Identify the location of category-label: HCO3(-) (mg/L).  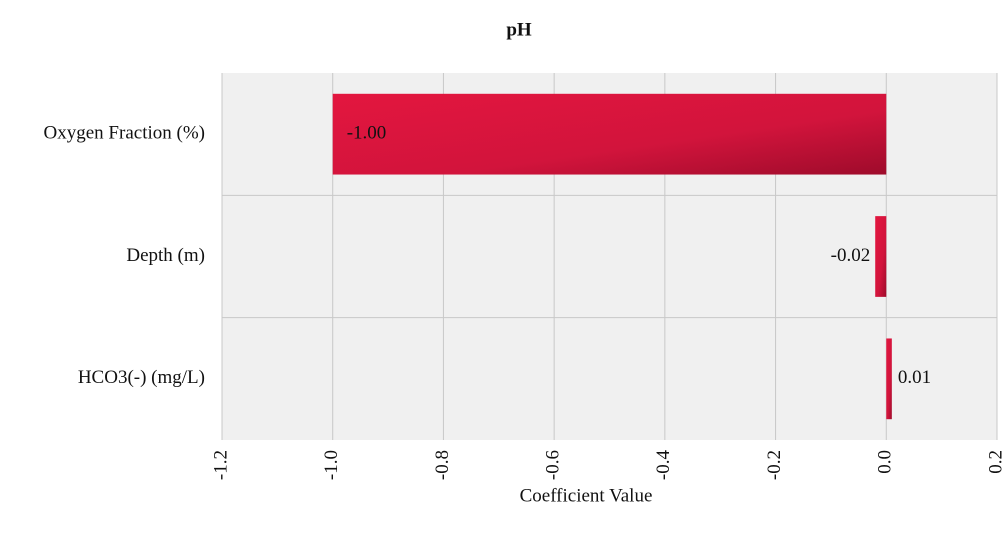
(141, 377).